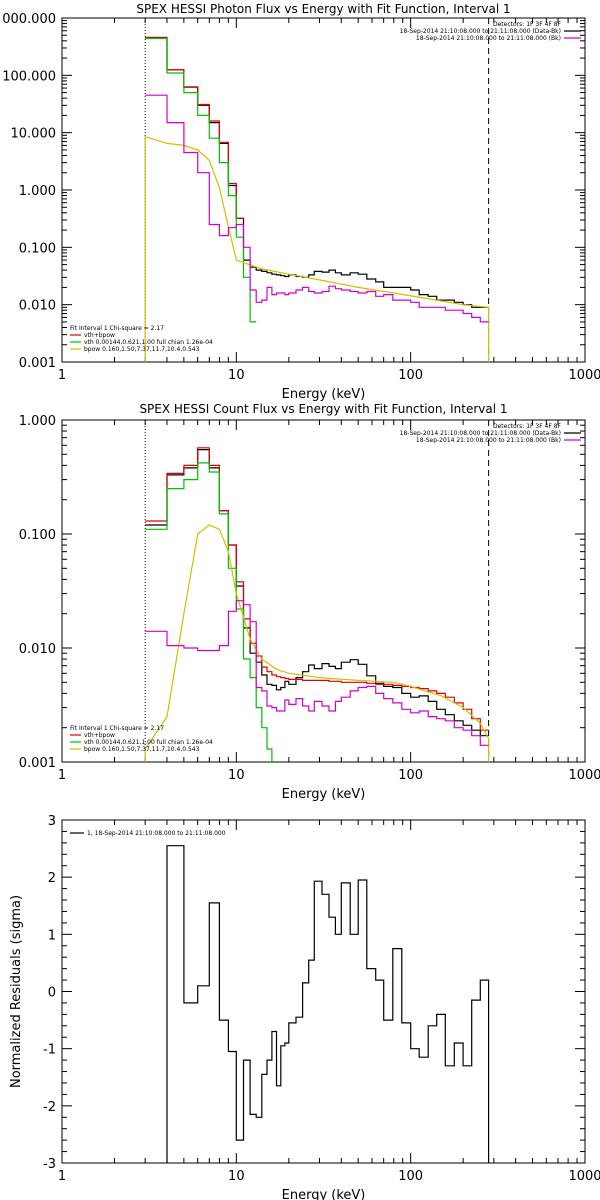 The width and height of the screenshot is (600, 1200). What do you see at coordinates (49, 1107) in the screenshot?
I see `y-tick-label: -2` at bounding box center [49, 1107].